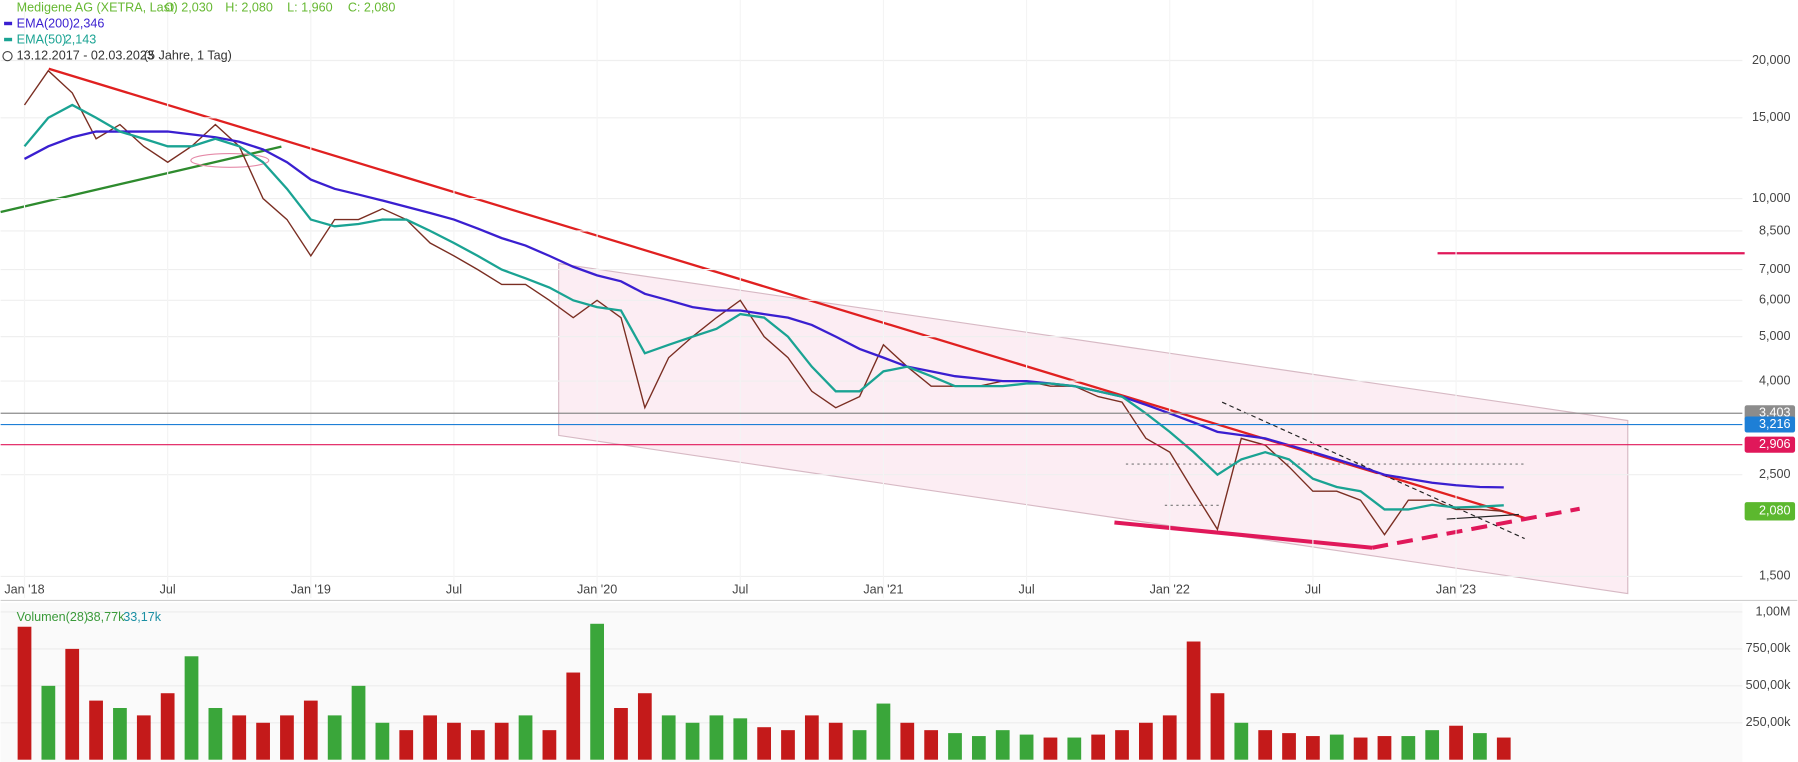 The width and height of the screenshot is (1798, 762). I want to click on y-tick-label: 2,500, so click(1775, 474).